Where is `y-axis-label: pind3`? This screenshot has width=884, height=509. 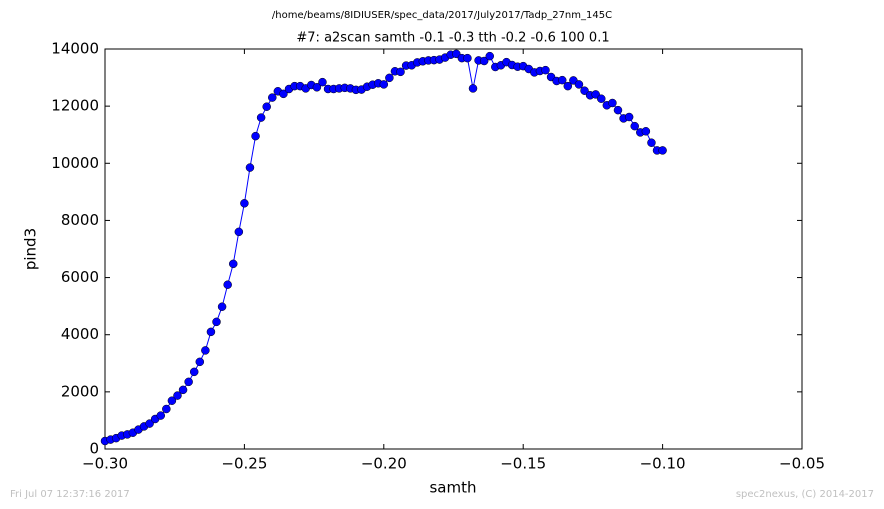 y-axis-label: pind3 is located at coordinates (31, 249).